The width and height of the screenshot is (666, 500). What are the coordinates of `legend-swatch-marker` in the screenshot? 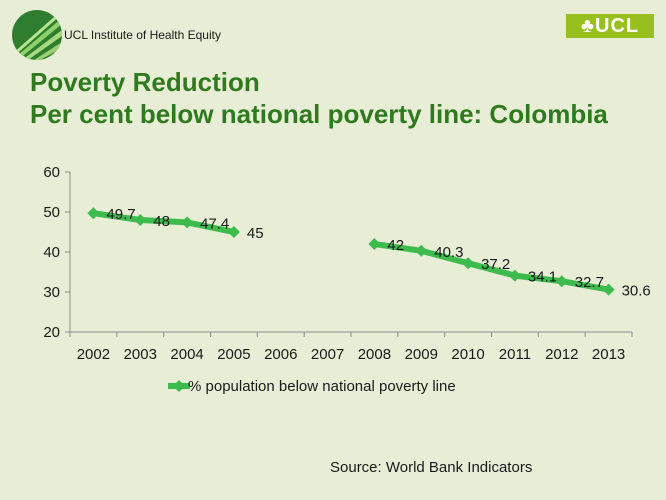 It's located at (179, 386).